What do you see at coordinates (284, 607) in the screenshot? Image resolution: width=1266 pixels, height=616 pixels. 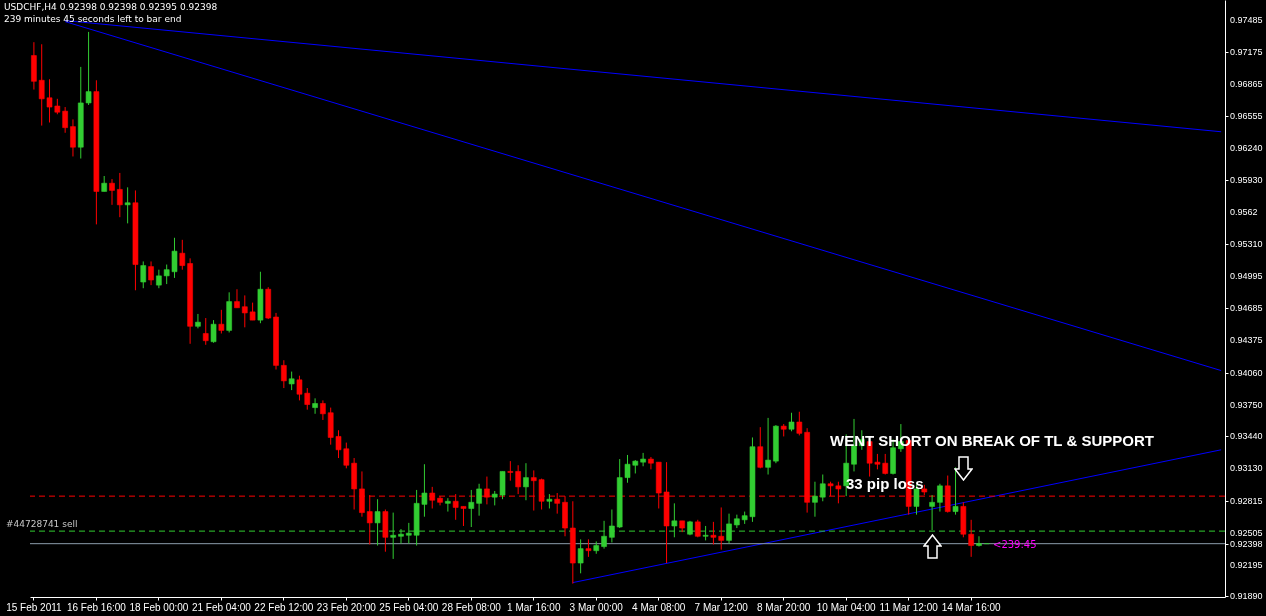 I see `x-tick-label: 22 Feb 12:00` at bounding box center [284, 607].